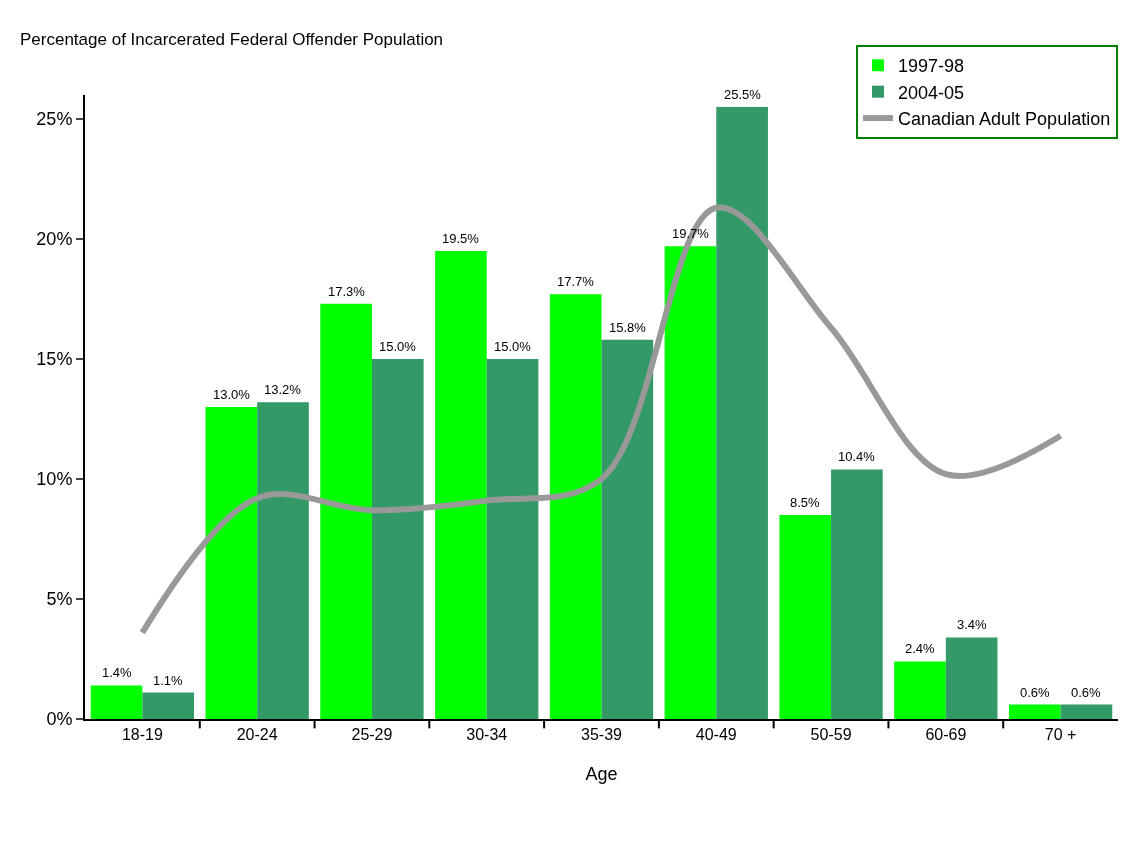 Image resolution: width=1133 pixels, height=844 pixels. I want to click on data-label: 8.5%, so click(805, 502).